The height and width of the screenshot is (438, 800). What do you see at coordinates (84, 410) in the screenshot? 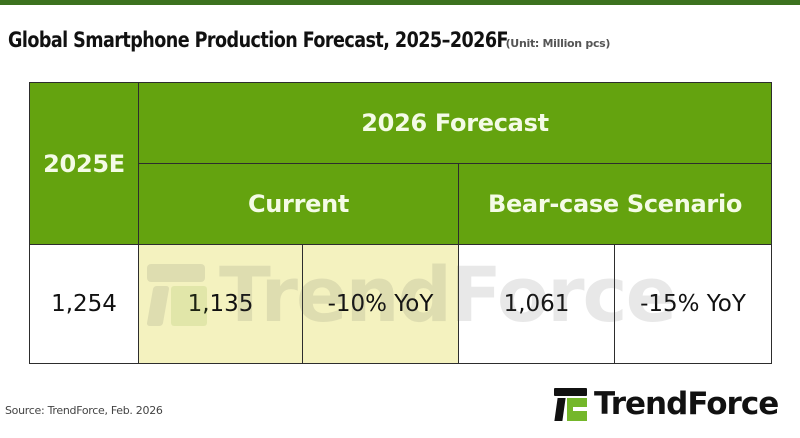
I see `source-note: Source: TrendForce, Feb. 2026` at bounding box center [84, 410].